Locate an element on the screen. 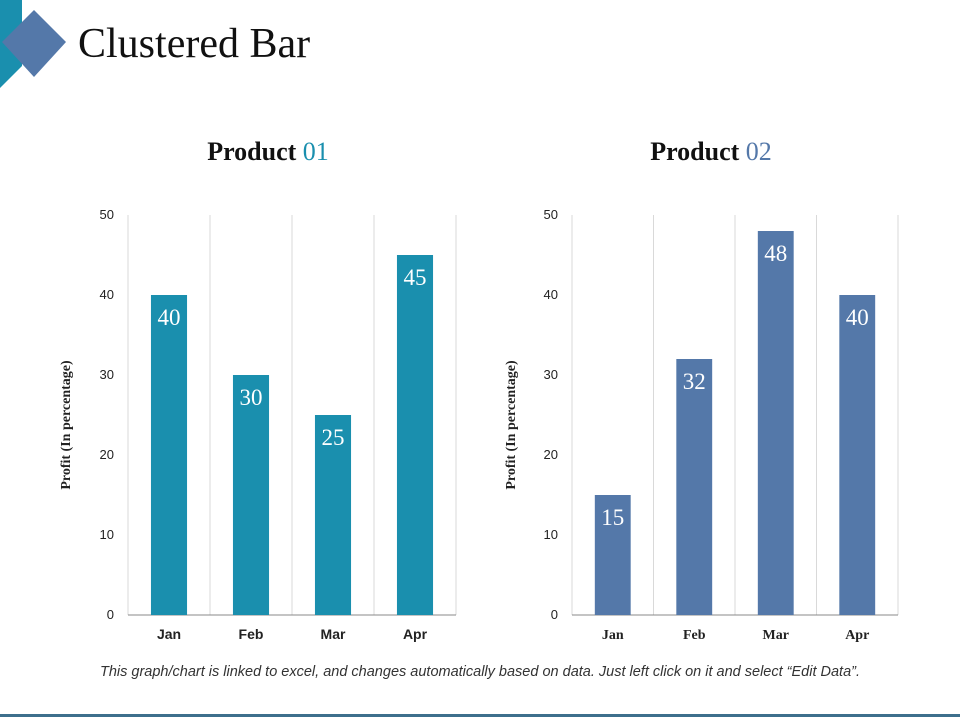  diamond-front-shape is located at coordinates (34, 43).